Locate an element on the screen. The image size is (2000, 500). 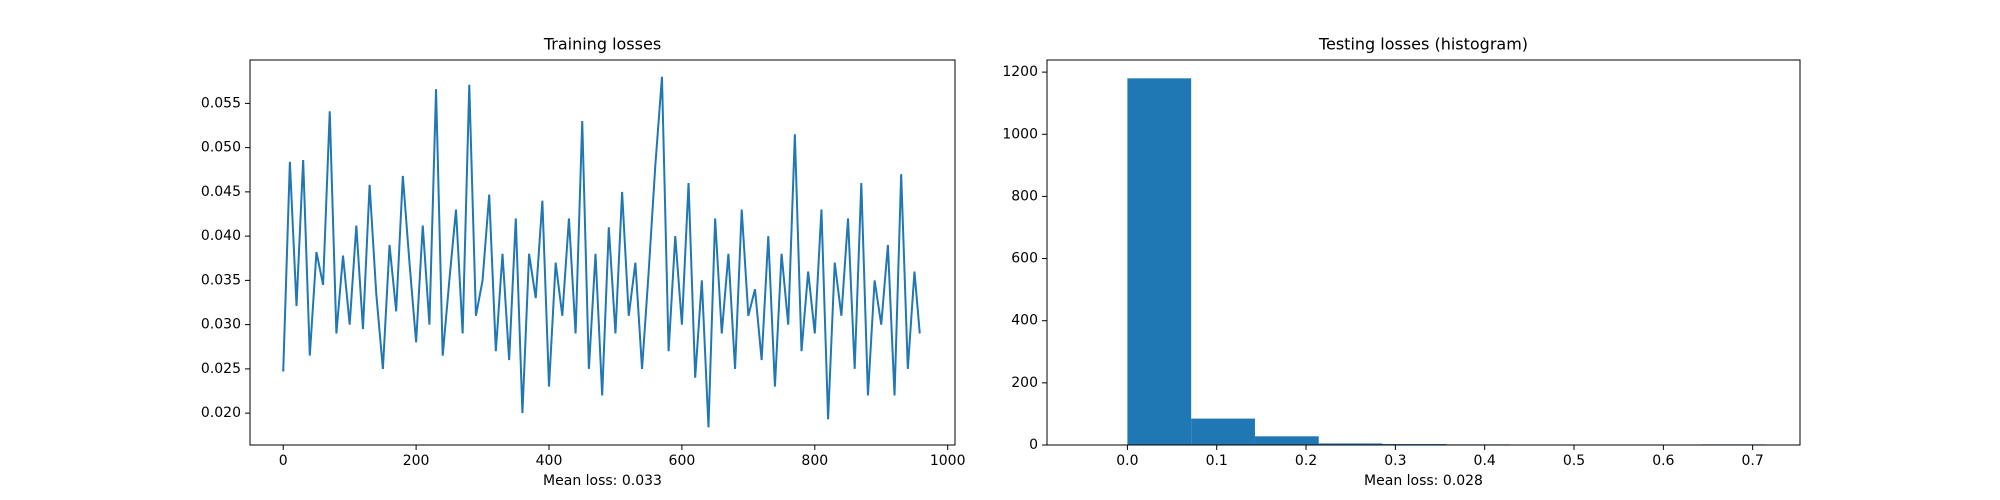
y-tick-label: 0.030 is located at coordinates (221, 325).